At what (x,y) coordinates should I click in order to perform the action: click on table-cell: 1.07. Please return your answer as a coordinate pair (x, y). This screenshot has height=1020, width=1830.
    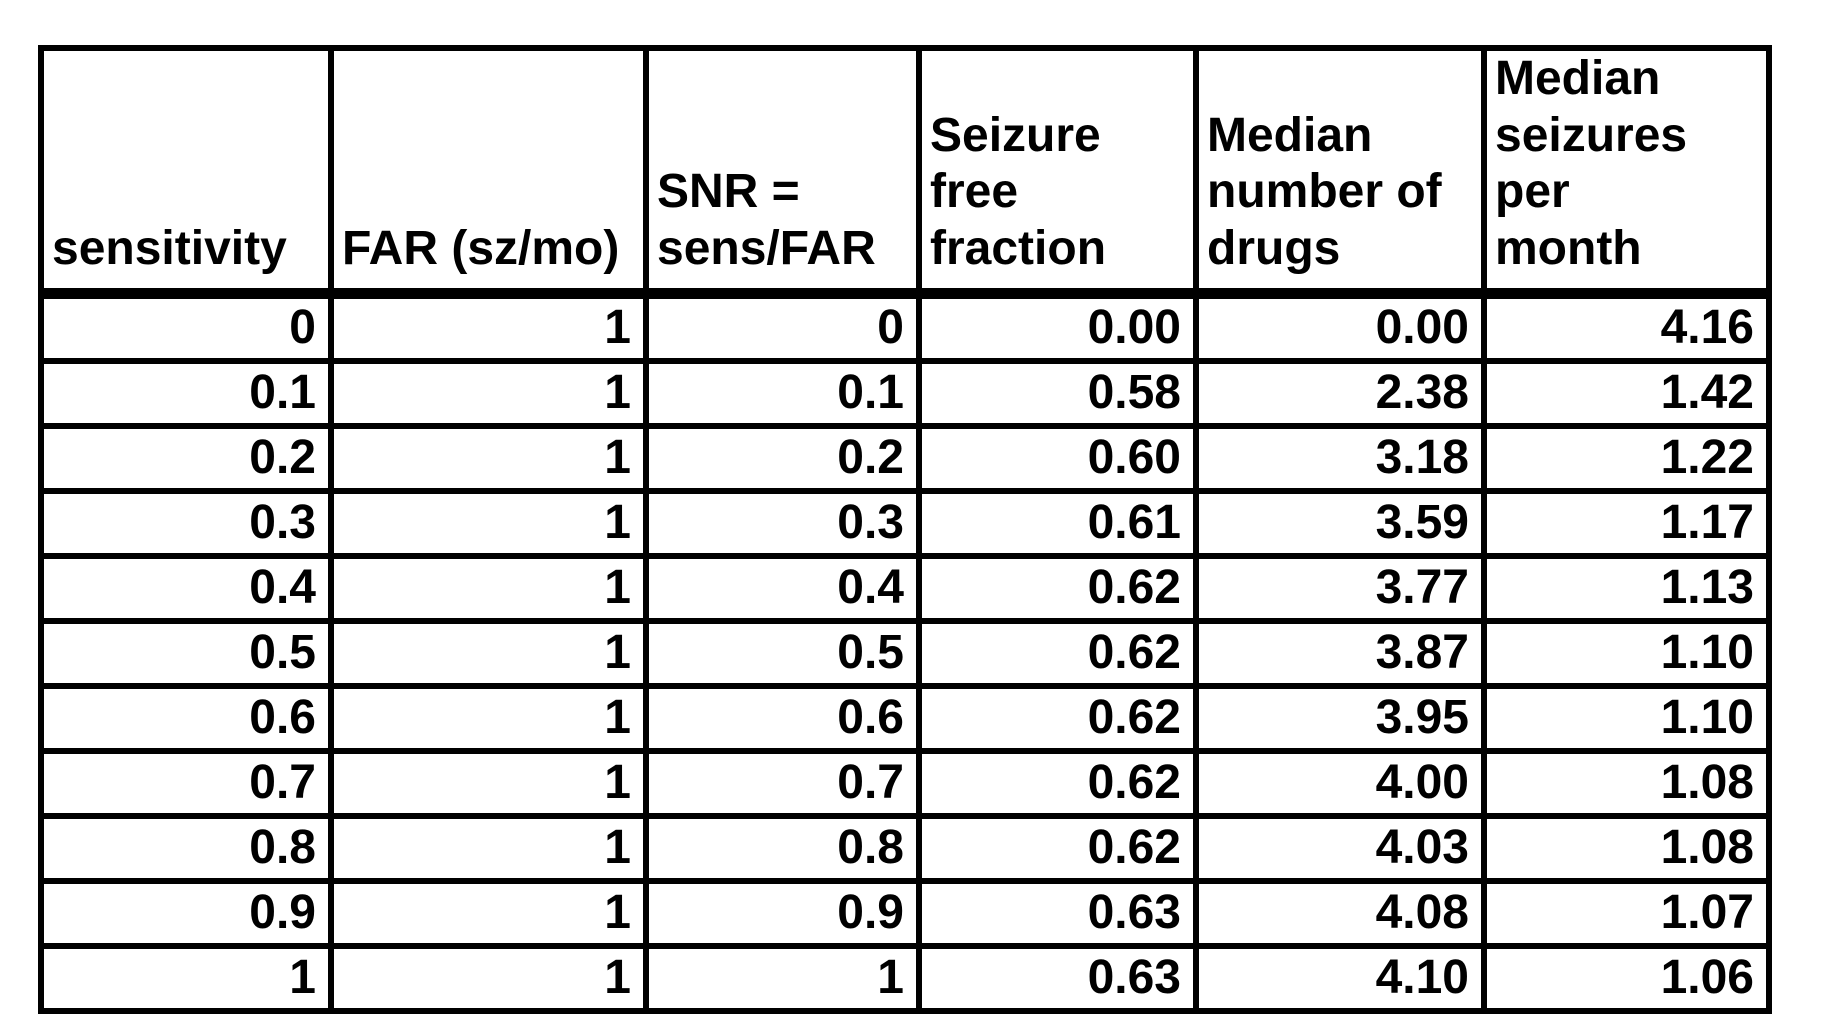
    Looking at the image, I should click on (1626, 913).